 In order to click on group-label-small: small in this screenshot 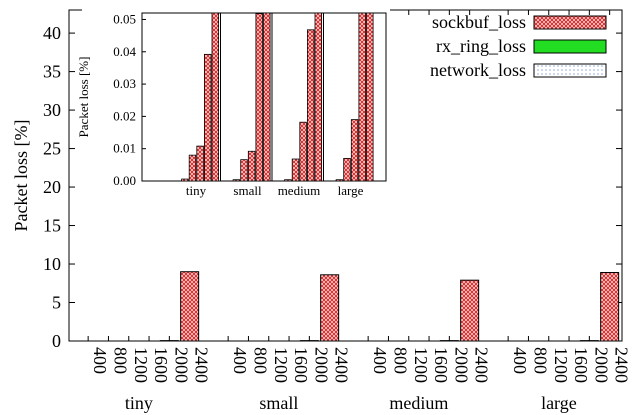, I will do `click(278, 403)`.